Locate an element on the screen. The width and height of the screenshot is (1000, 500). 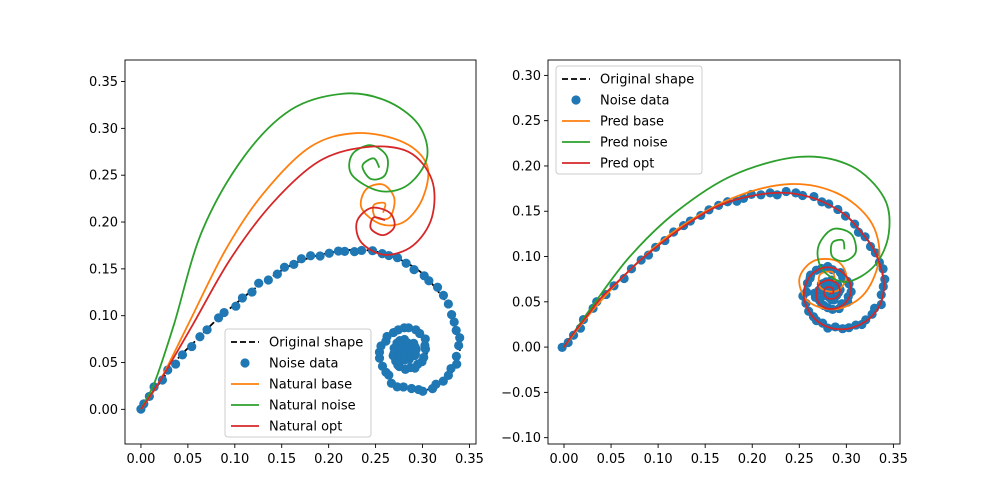
series-line-pred-noise is located at coordinates (727, 251).